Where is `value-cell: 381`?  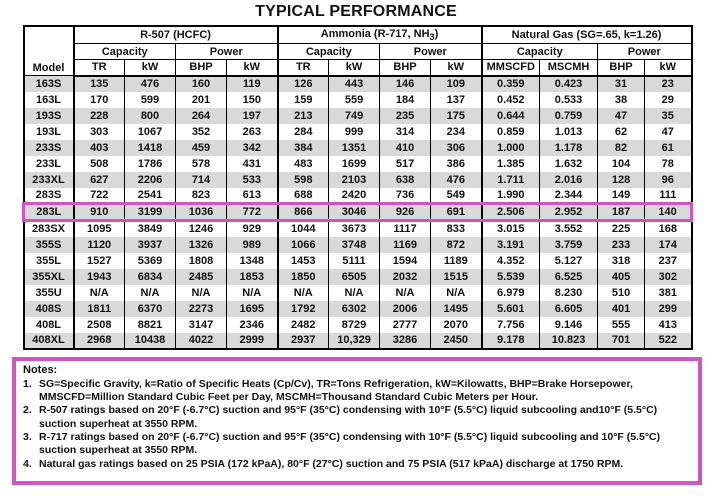
value-cell: 381 is located at coordinates (668, 292).